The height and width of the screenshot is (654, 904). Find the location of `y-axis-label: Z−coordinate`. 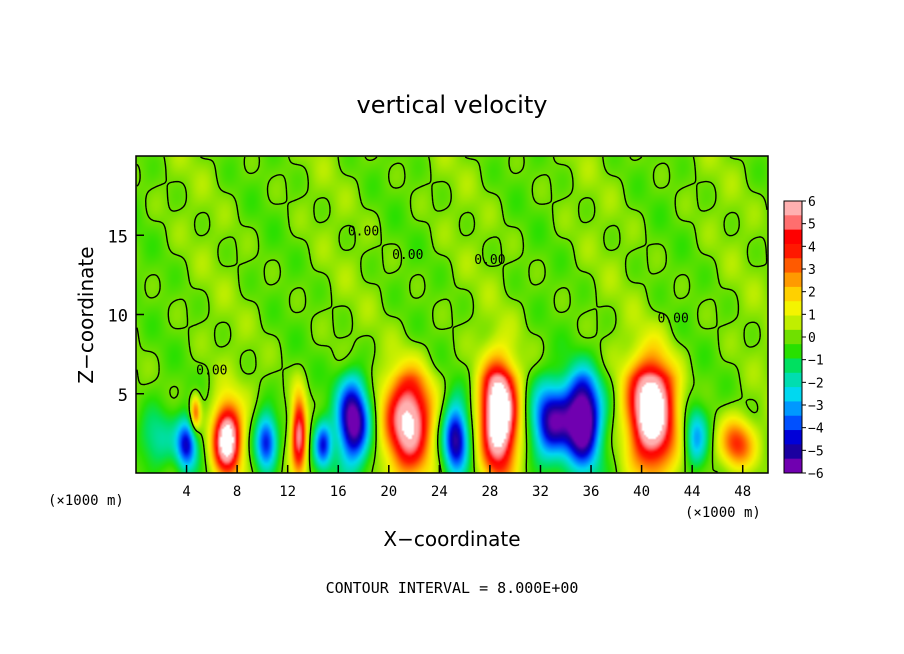

y-axis-label: Z−coordinate is located at coordinates (86, 314).